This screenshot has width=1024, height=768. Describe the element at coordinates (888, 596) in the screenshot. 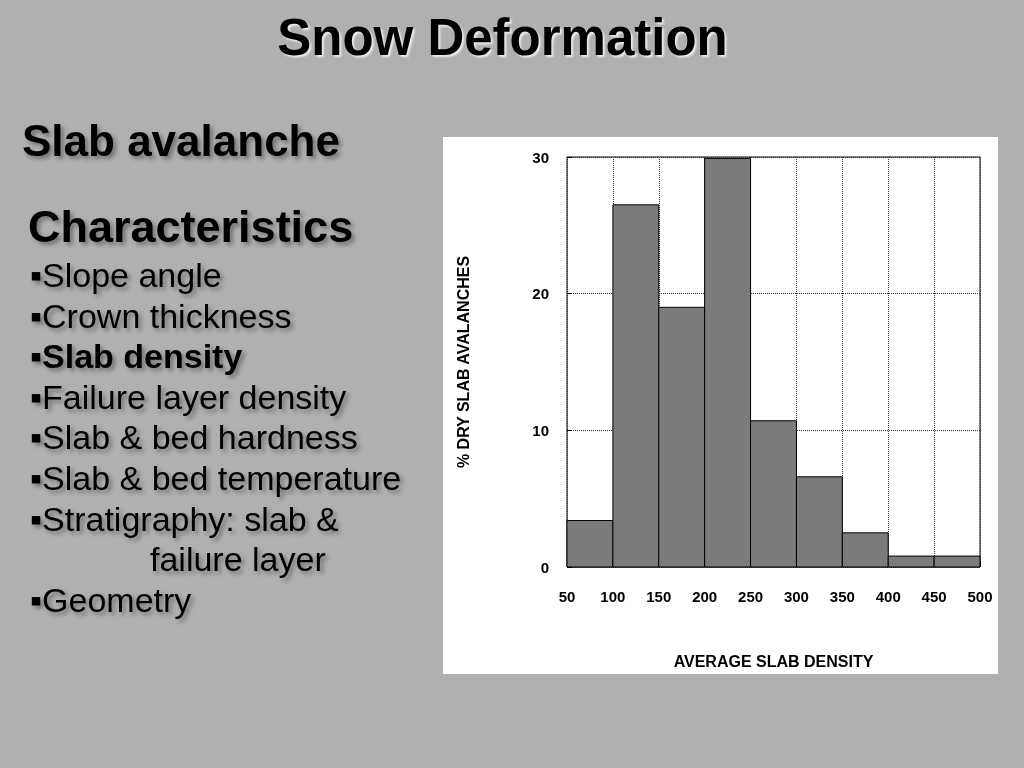

I see `x-tick-label: 400` at that location.